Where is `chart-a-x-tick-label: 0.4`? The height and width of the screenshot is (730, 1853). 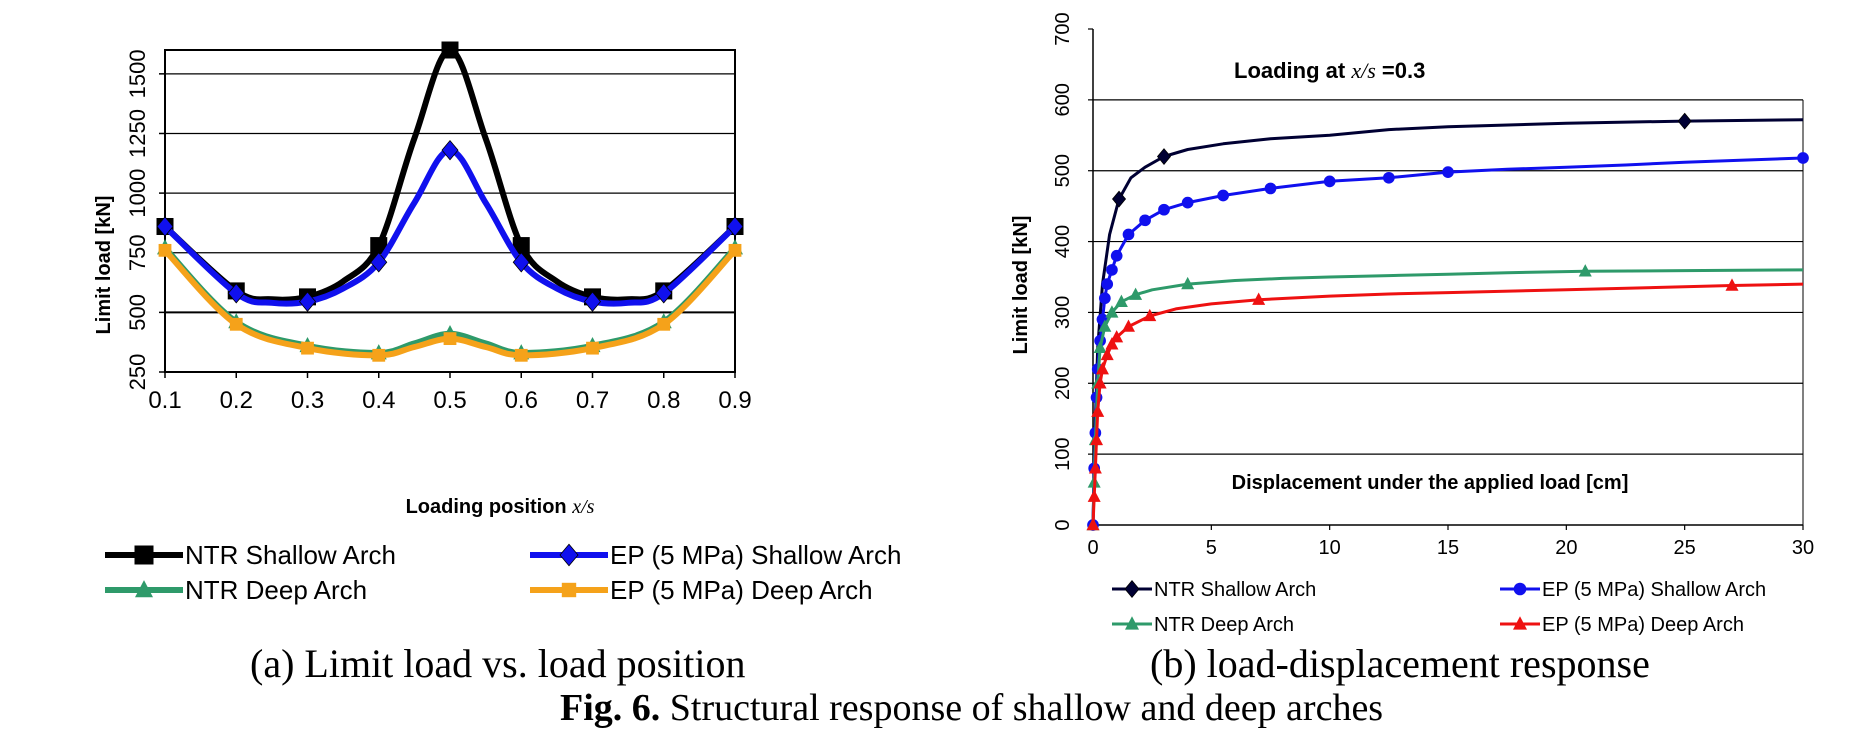 chart-a-x-tick-label: 0.4 is located at coordinates (378, 400).